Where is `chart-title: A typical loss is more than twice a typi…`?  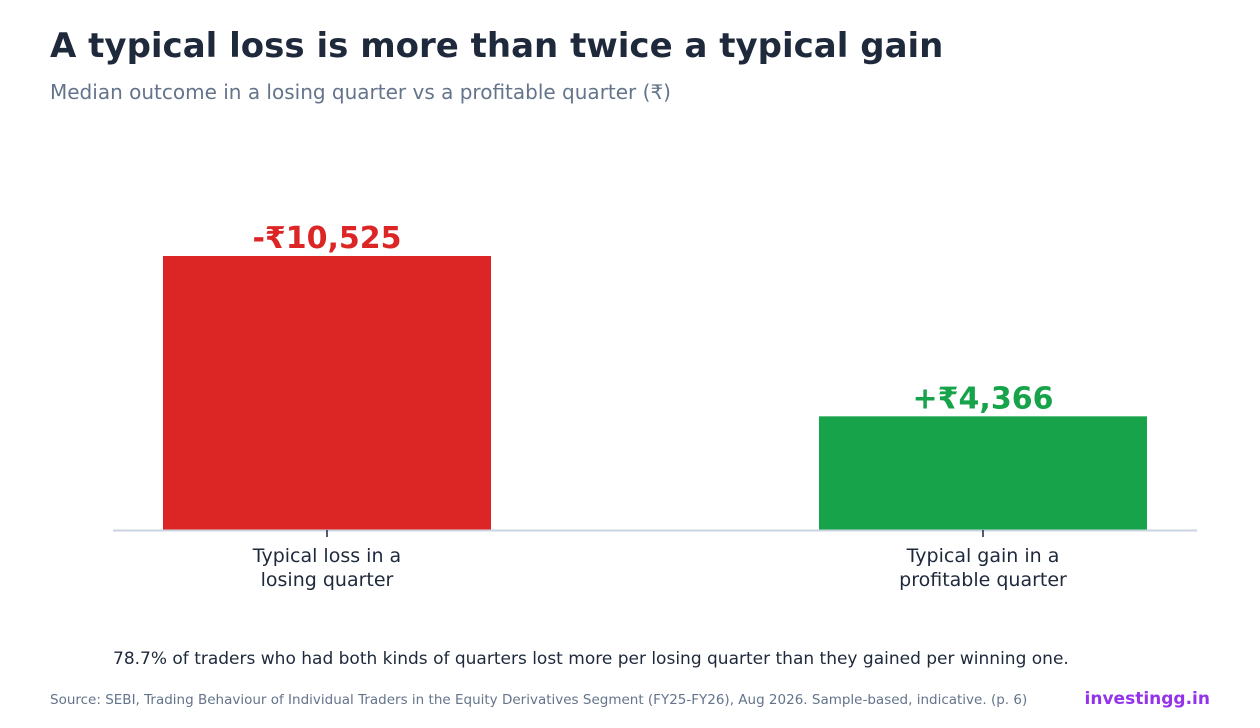 chart-title: A typical loss is more than twice a typi… is located at coordinates (497, 46).